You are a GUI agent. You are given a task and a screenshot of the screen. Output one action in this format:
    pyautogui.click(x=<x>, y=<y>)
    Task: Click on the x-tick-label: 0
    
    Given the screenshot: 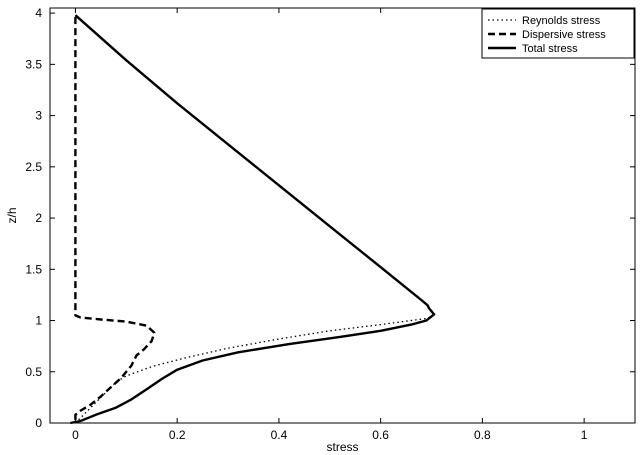 What is the action you would take?
    pyautogui.click(x=75, y=435)
    